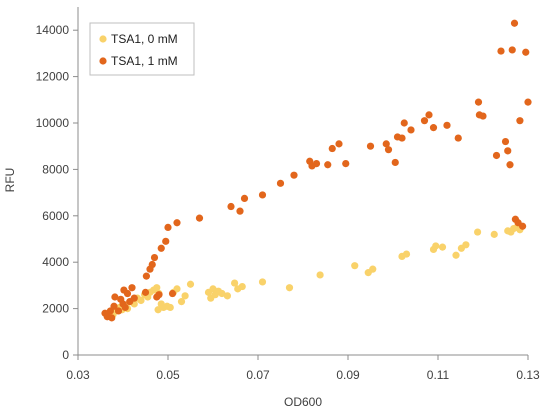 The image size is (547, 414). Describe the element at coordinates (144, 39) in the screenshot. I see `legend-label-tsa1-0mm: TSA1, 0 mM` at that location.